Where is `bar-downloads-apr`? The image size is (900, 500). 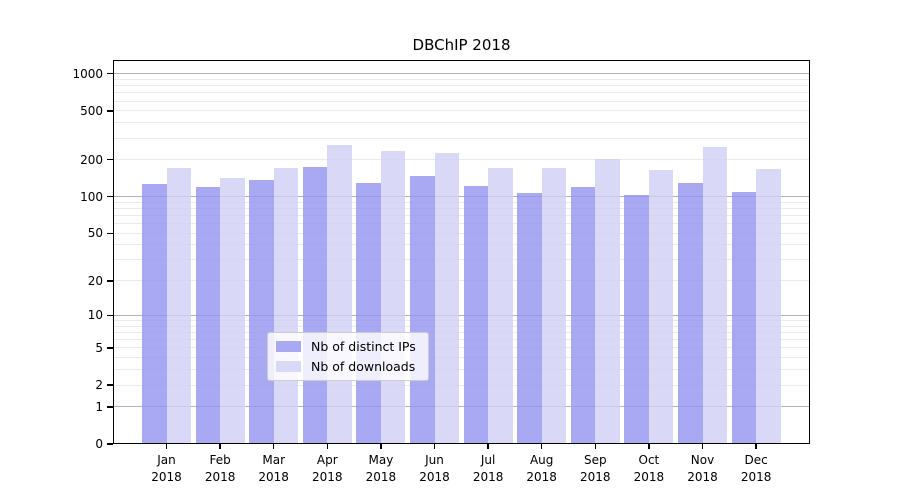
bar-downloads-apr is located at coordinates (339, 294).